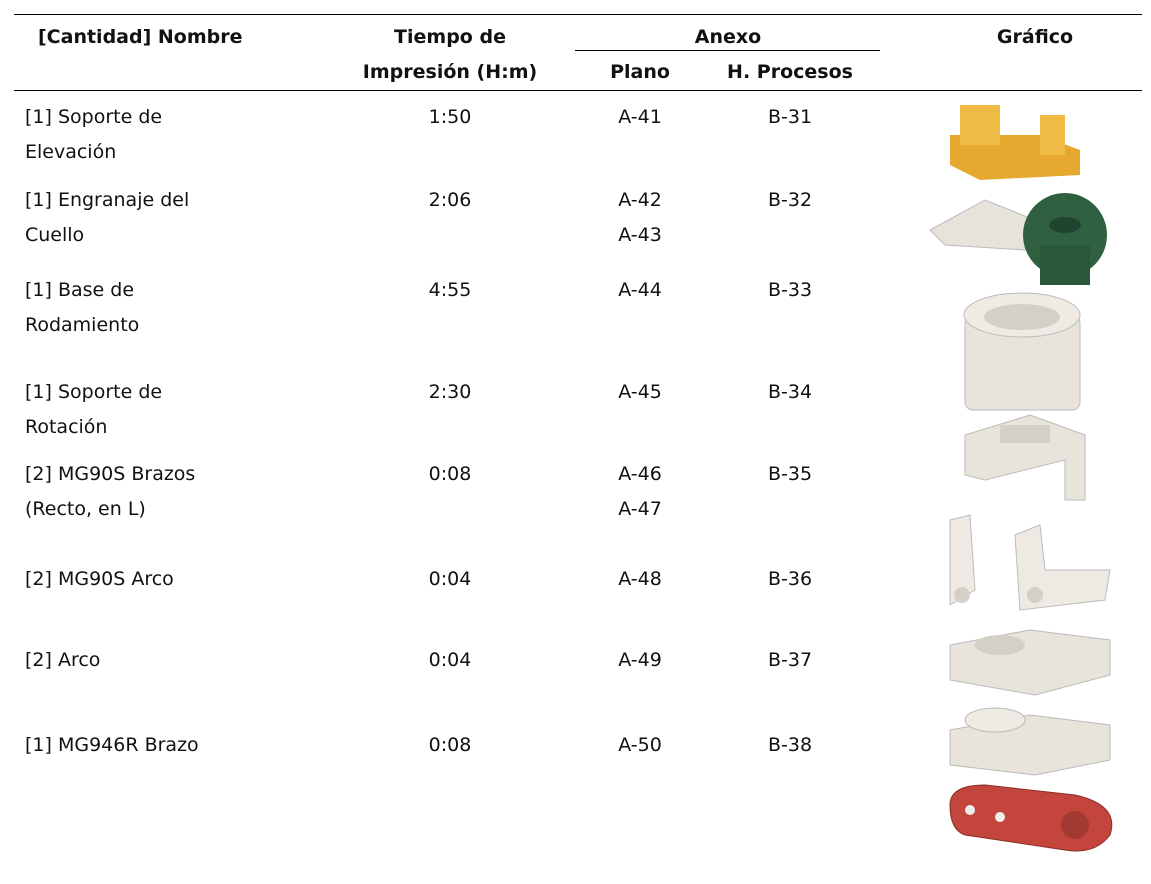 The image size is (1151, 884). Describe the element at coordinates (640, 745) in the screenshot. I see `row-plano: A-50` at that location.